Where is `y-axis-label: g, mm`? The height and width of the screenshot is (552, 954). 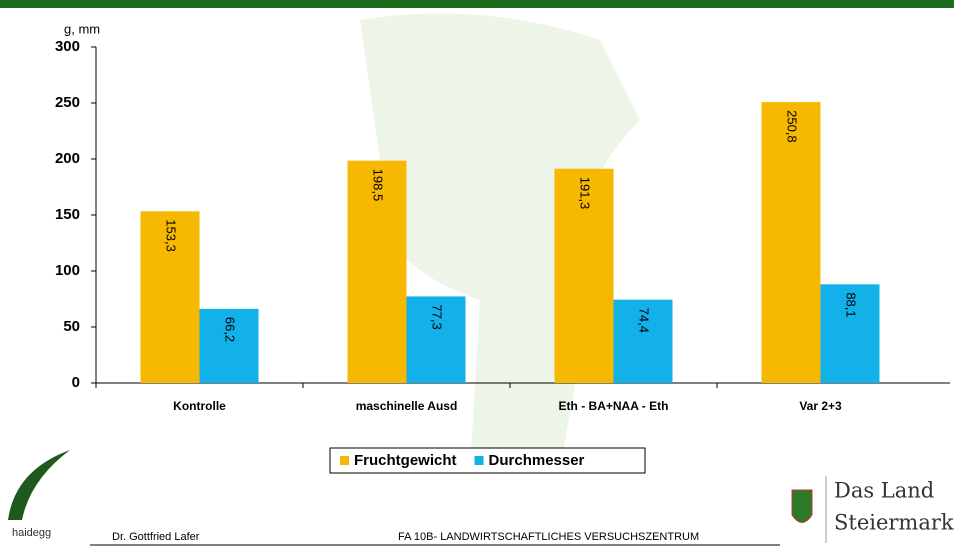 y-axis-label: g, mm is located at coordinates (82, 28).